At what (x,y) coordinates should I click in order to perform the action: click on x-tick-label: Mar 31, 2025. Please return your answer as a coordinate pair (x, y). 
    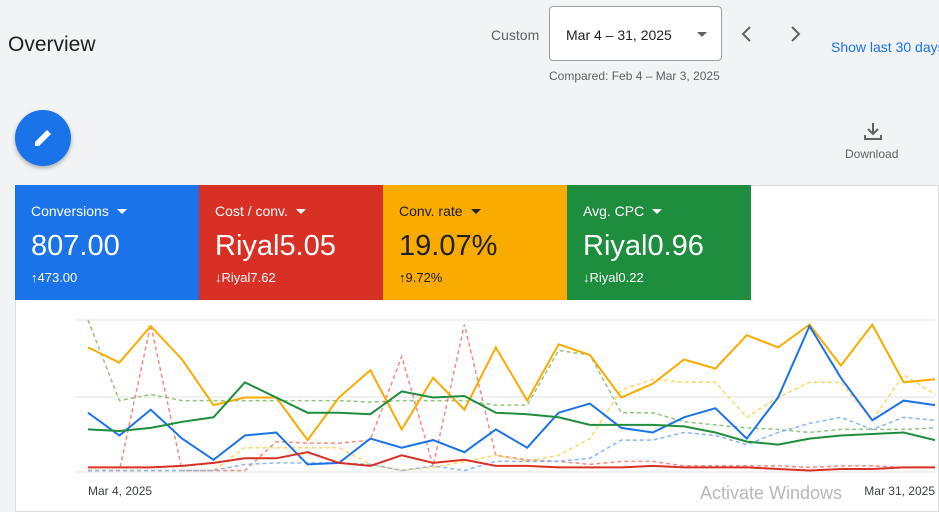
    Looking at the image, I should click on (899, 491).